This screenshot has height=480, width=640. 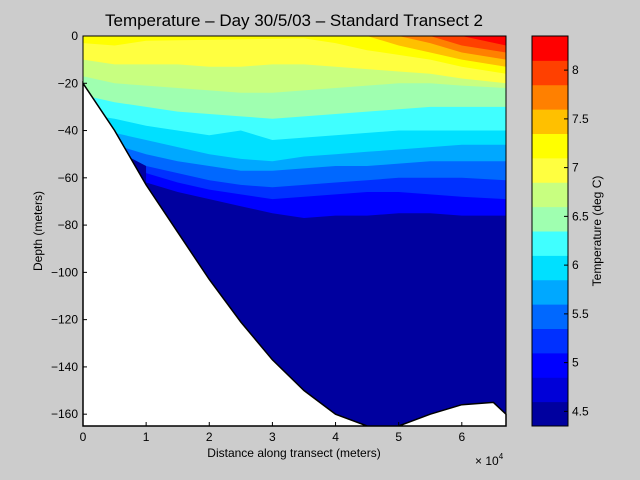 I want to click on colorbar-tick-label: 7, so click(x=575, y=168).